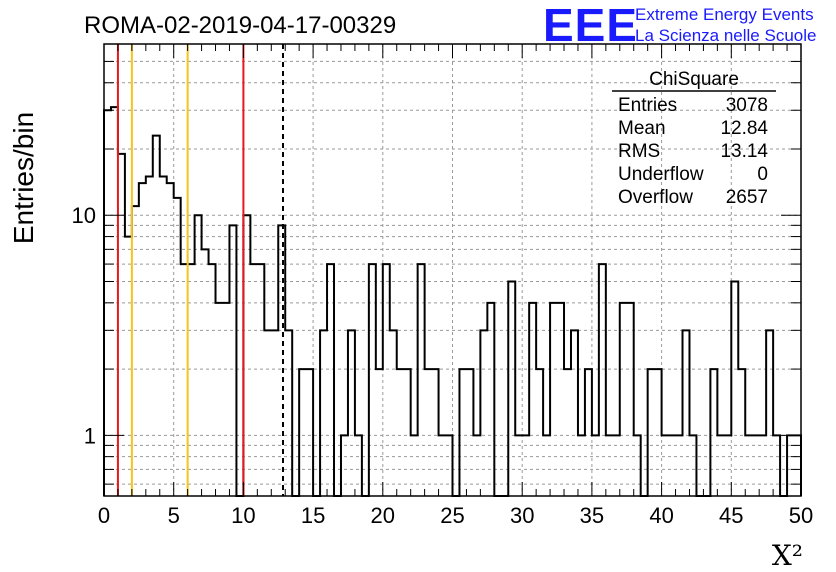  What do you see at coordinates (592, 515) in the screenshot?
I see `x-tick-label: 35` at bounding box center [592, 515].